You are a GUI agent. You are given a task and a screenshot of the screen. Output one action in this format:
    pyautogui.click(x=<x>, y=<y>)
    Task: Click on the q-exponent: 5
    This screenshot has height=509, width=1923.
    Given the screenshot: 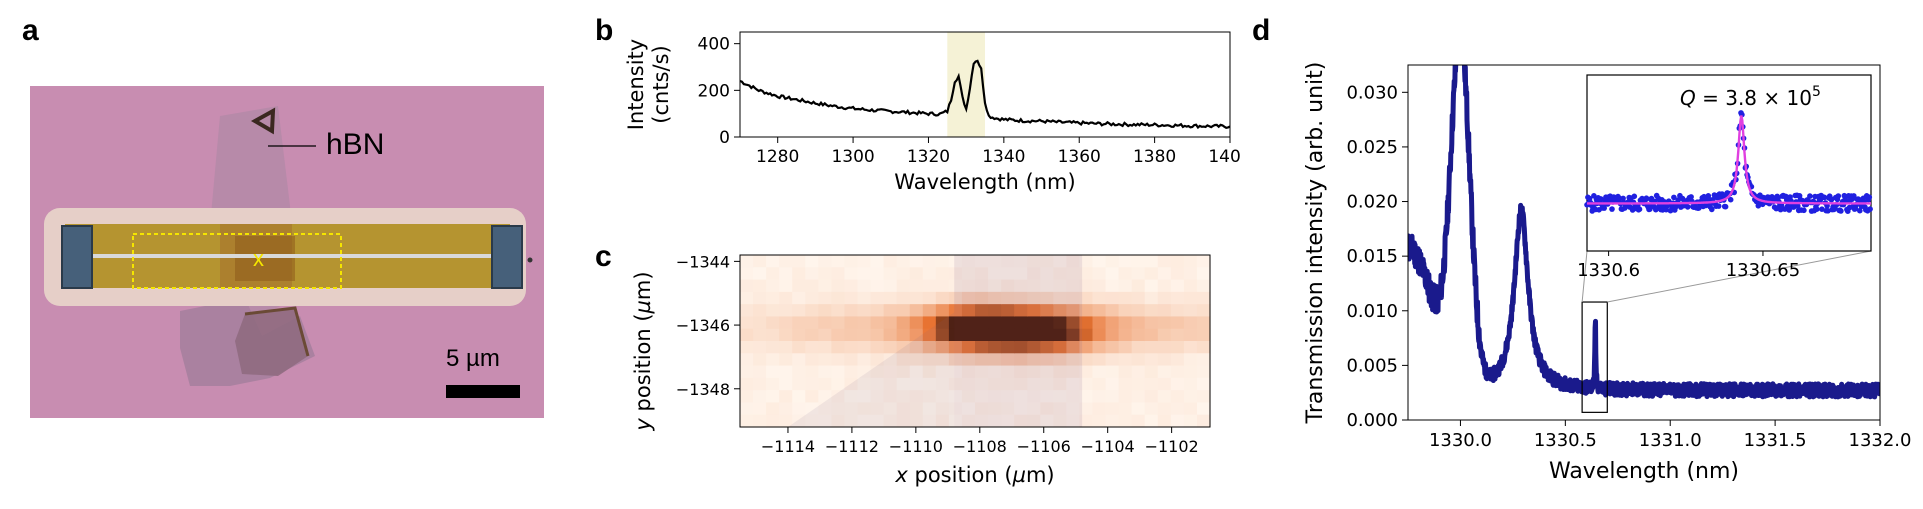 What is the action you would take?
    pyautogui.click(x=1816, y=92)
    